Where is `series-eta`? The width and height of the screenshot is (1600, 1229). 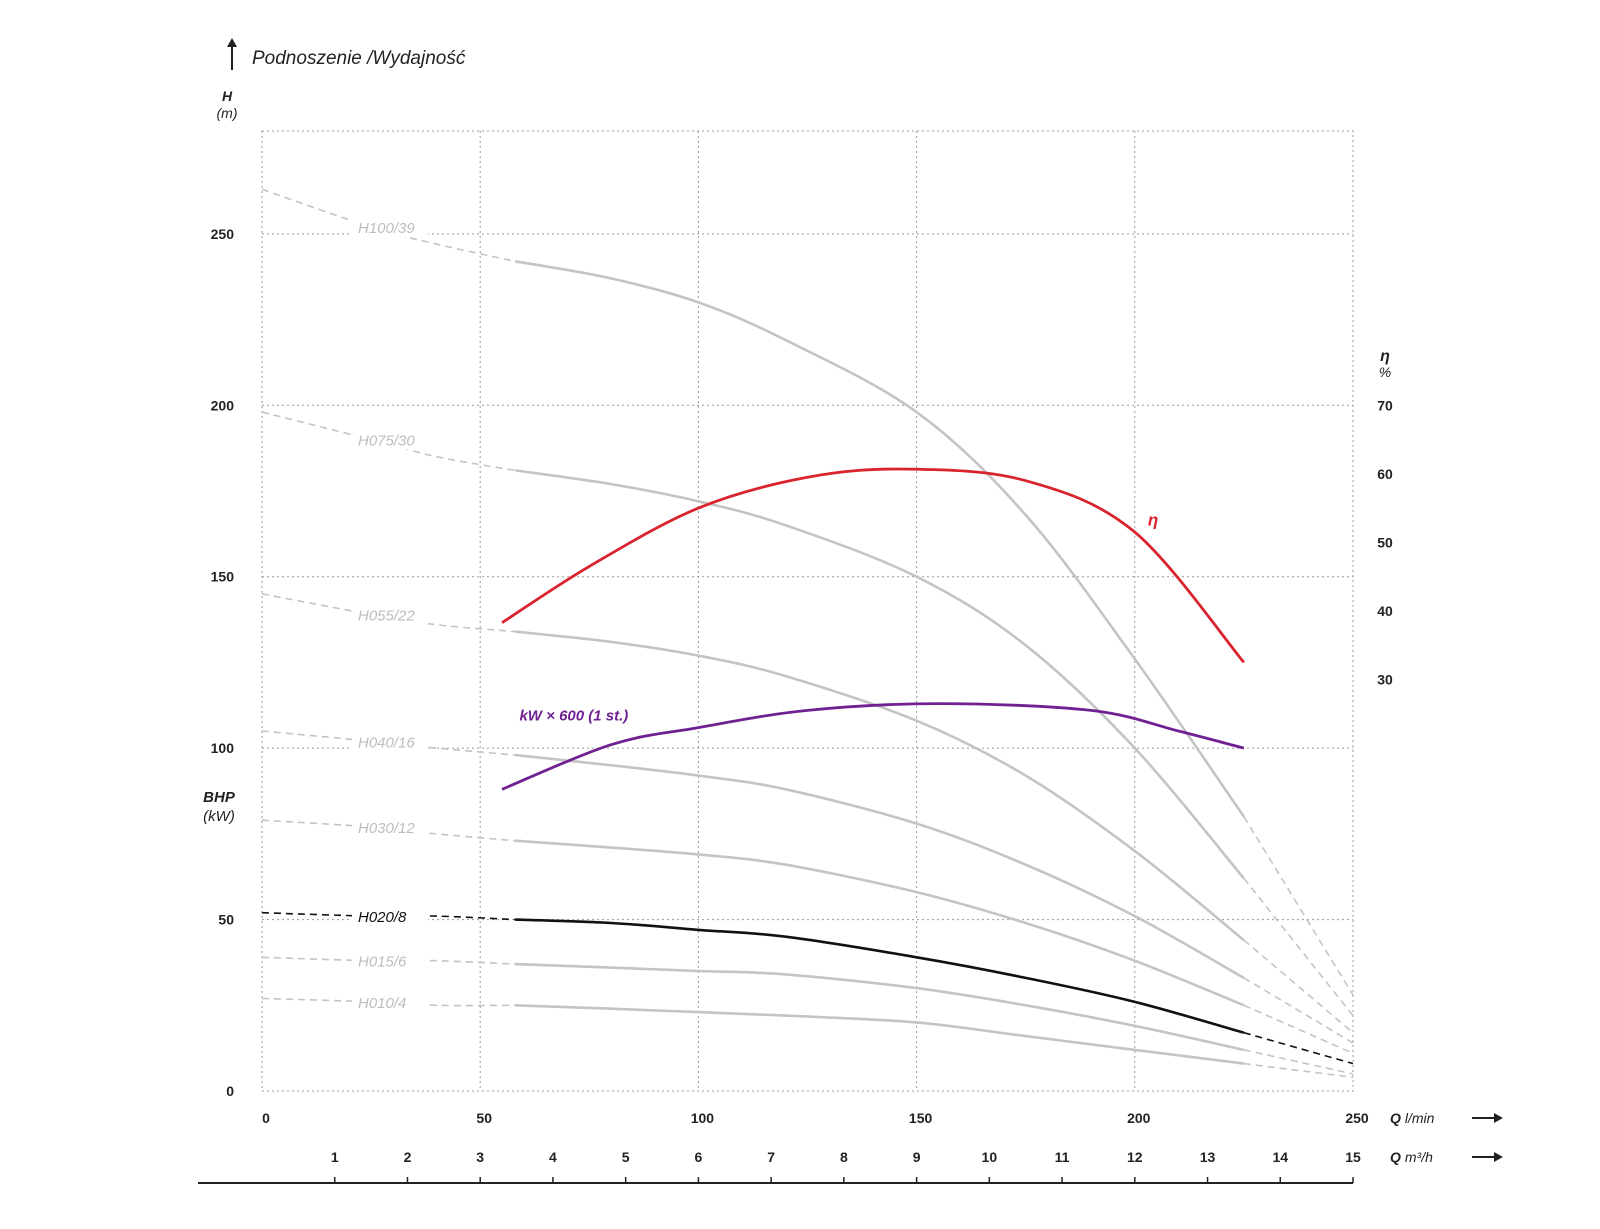
series-eta is located at coordinates (873, 565).